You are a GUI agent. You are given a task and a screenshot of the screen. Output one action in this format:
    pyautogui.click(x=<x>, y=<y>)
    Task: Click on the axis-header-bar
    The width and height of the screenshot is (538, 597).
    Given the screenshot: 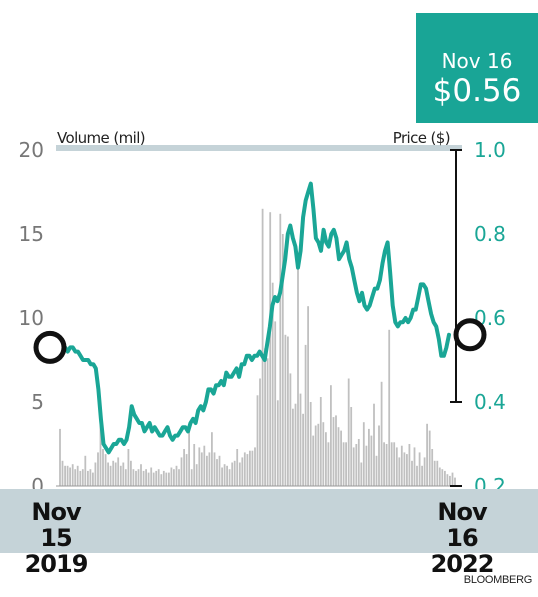 What is the action you would take?
    pyautogui.click(x=259, y=148)
    